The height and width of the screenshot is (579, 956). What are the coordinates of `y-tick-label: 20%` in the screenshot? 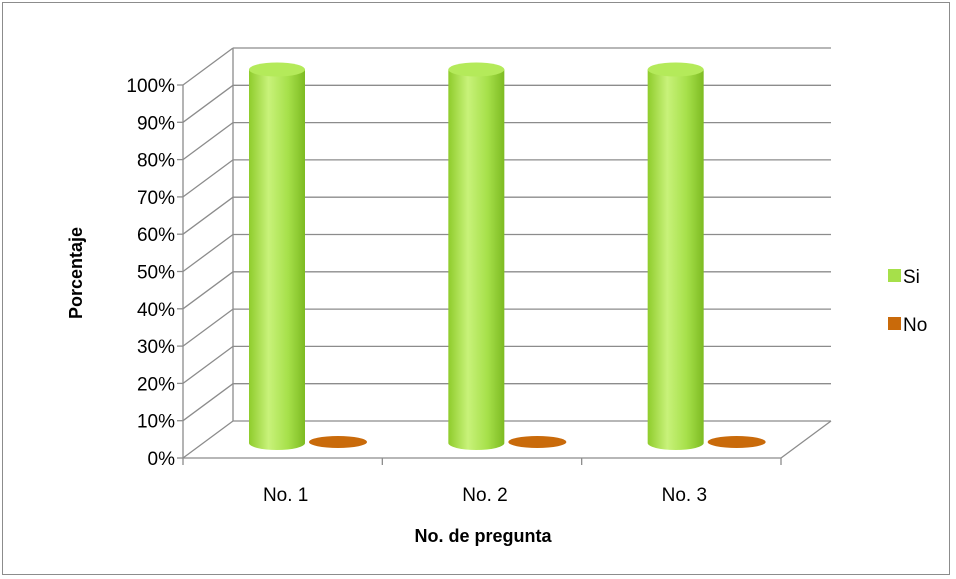 It's located at (156, 384).